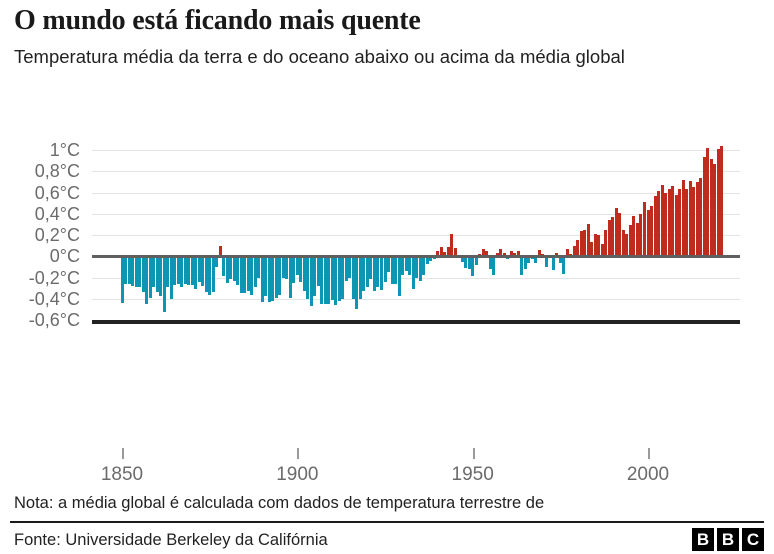 The height and width of the screenshot is (554, 774). What do you see at coordinates (753, 539) in the screenshot?
I see `bbc-logo-letter: C` at bounding box center [753, 539].